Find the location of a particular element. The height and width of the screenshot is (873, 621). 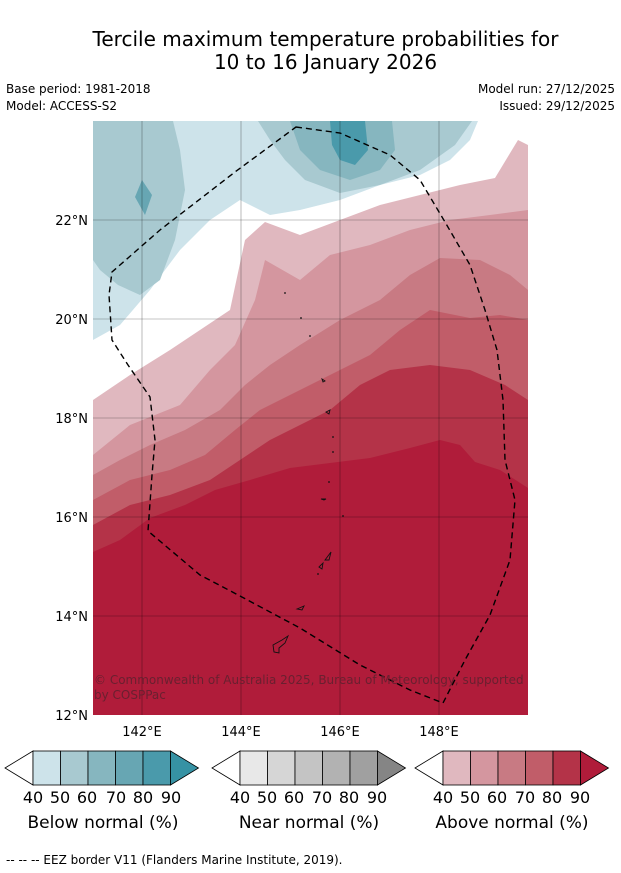

lon-label-142e: 142°E is located at coordinates (142, 732).